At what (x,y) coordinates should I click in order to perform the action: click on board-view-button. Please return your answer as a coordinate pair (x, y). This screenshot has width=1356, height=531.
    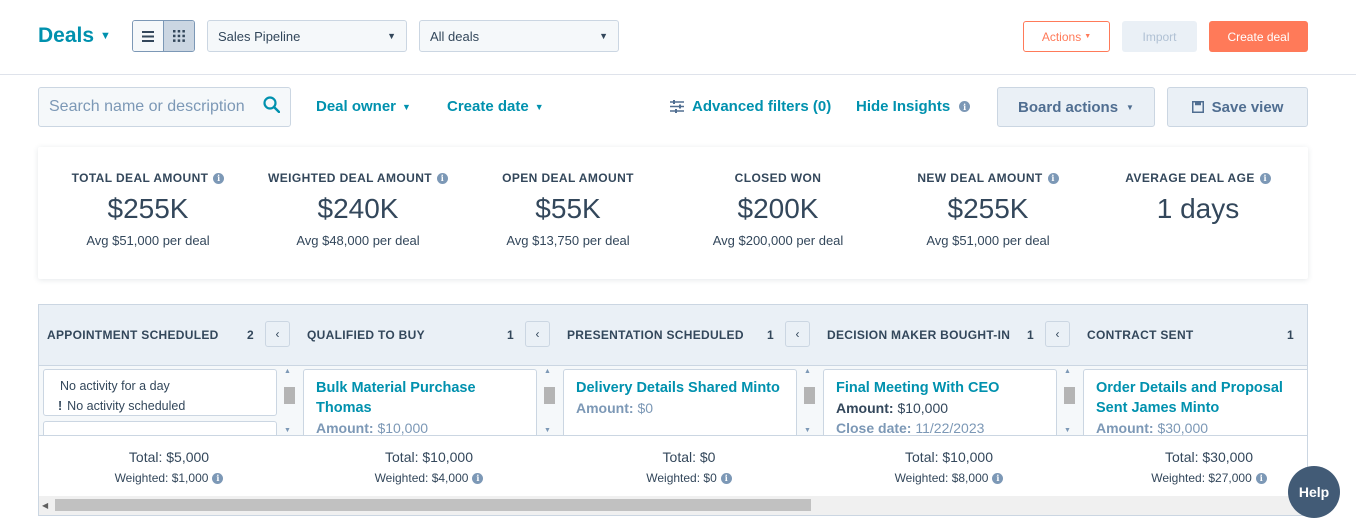
    Looking at the image, I should click on (178, 36).